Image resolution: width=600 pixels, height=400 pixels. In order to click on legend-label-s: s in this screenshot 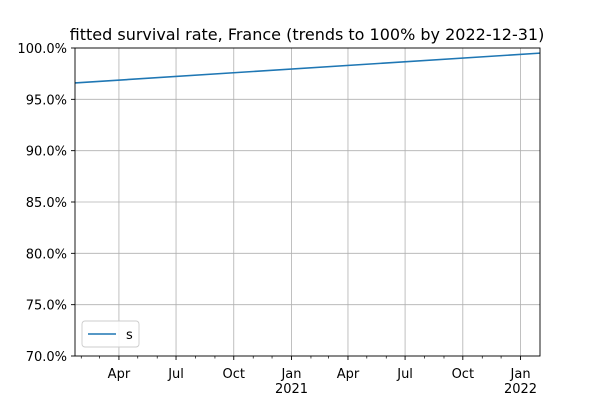, I will do `click(129, 335)`.